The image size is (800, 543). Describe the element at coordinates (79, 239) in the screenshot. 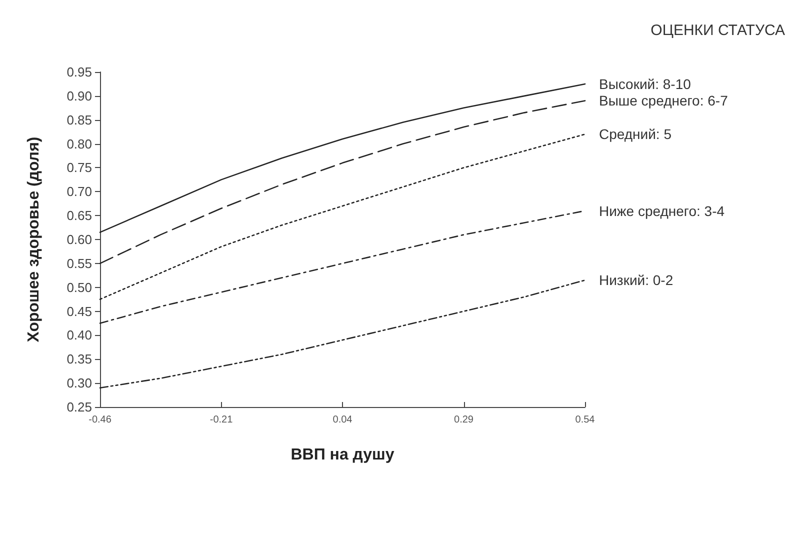

I see `y-tick-label: 0.60` at that location.